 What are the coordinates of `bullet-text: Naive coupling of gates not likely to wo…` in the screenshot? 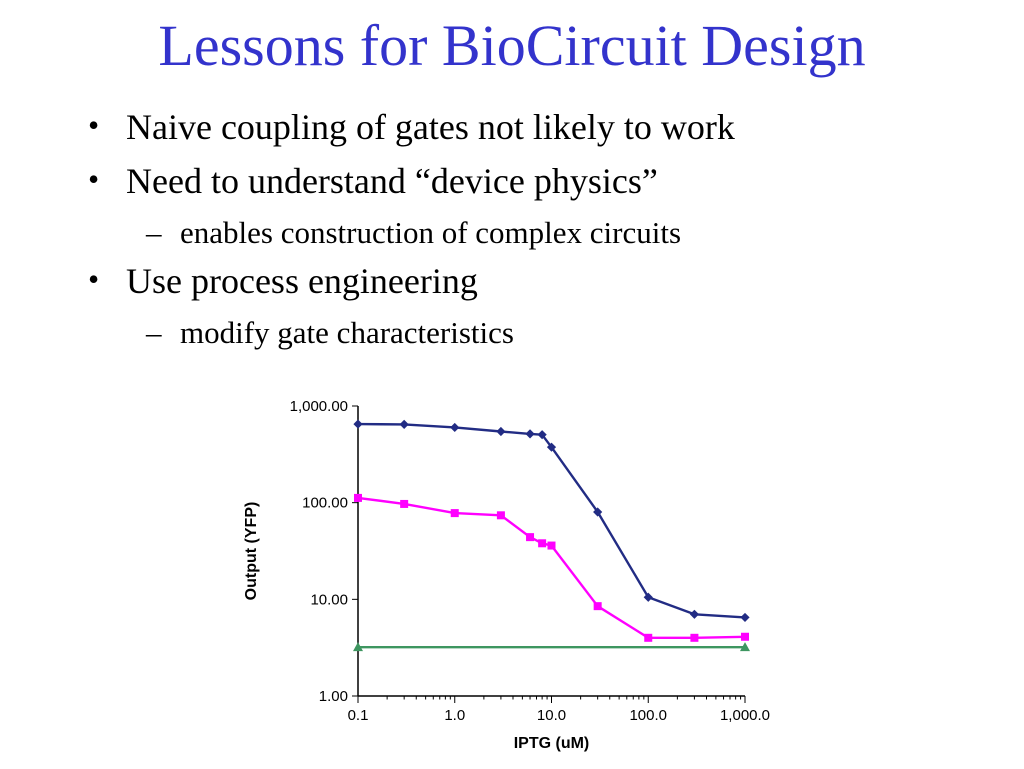 It's located at (430, 127).